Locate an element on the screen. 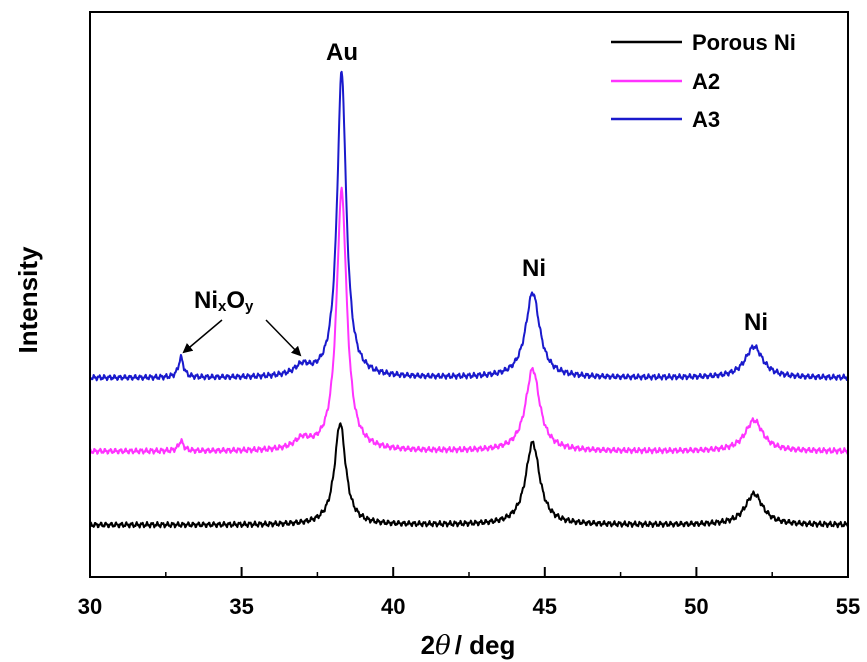  legend-label-porous-ni: Porous Ni is located at coordinates (744, 42).